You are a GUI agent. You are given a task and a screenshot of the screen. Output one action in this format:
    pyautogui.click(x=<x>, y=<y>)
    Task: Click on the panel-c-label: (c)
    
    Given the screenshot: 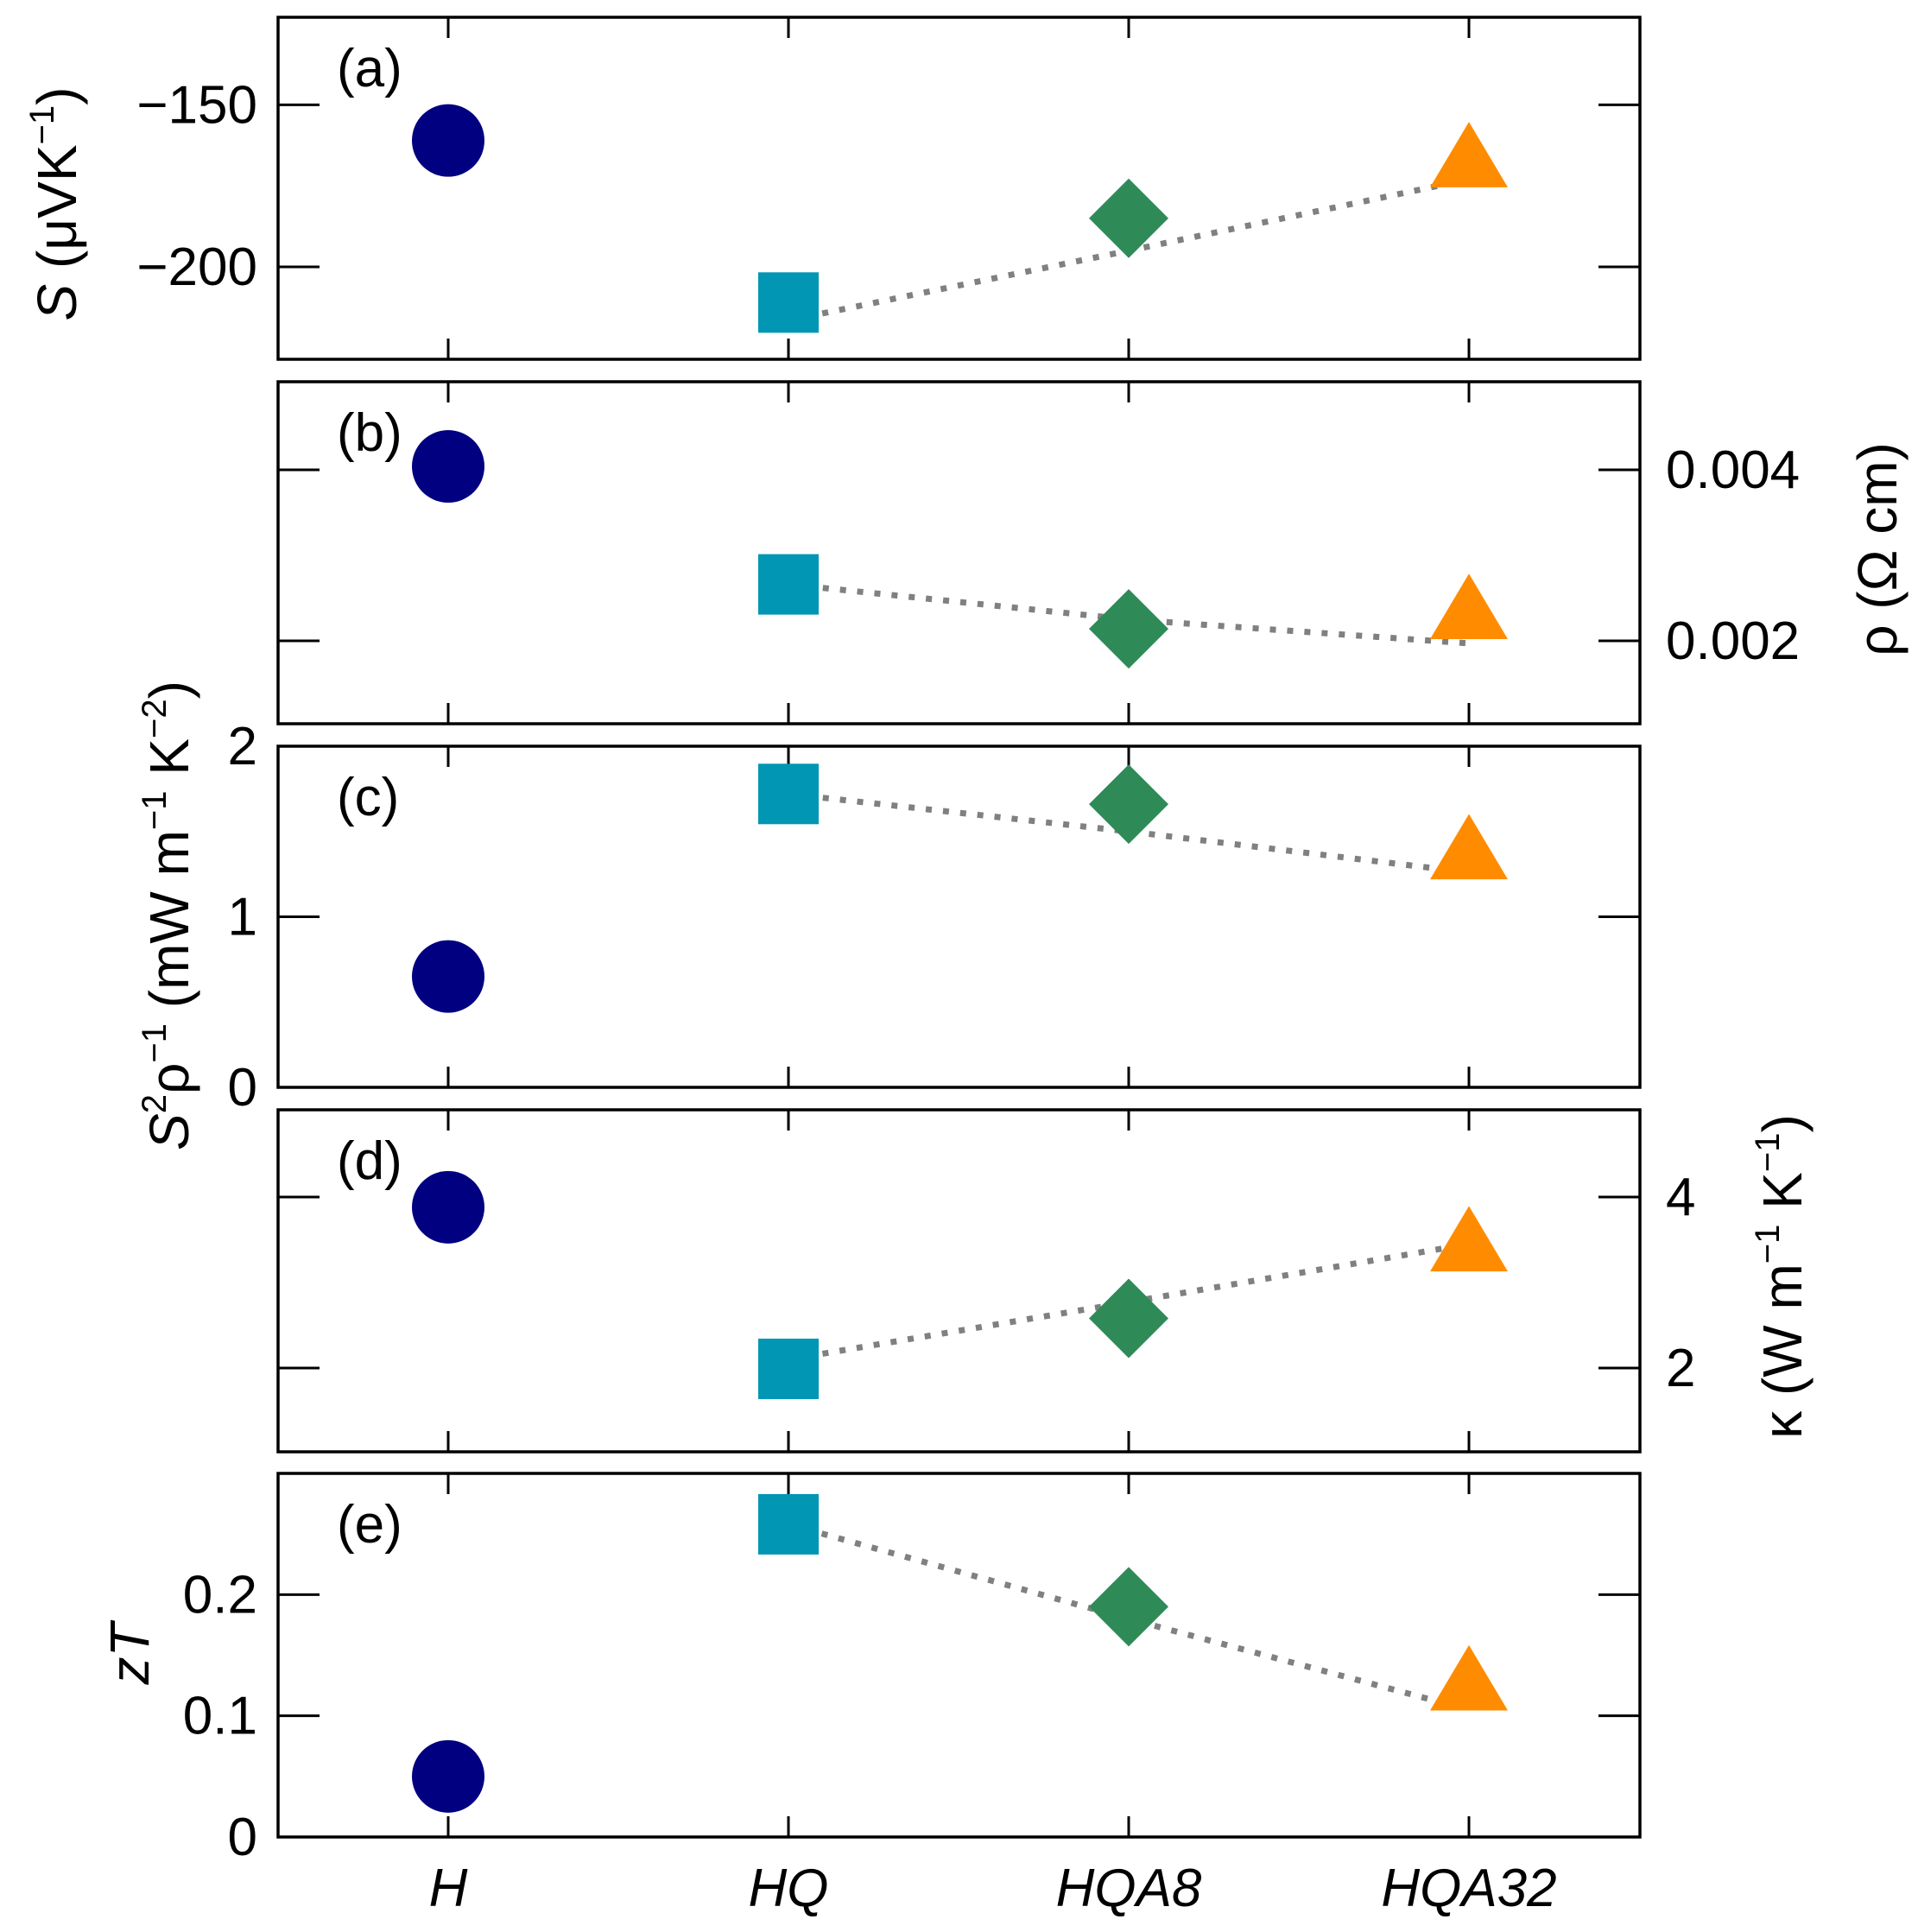 What is the action you would take?
    pyautogui.click(x=368, y=798)
    